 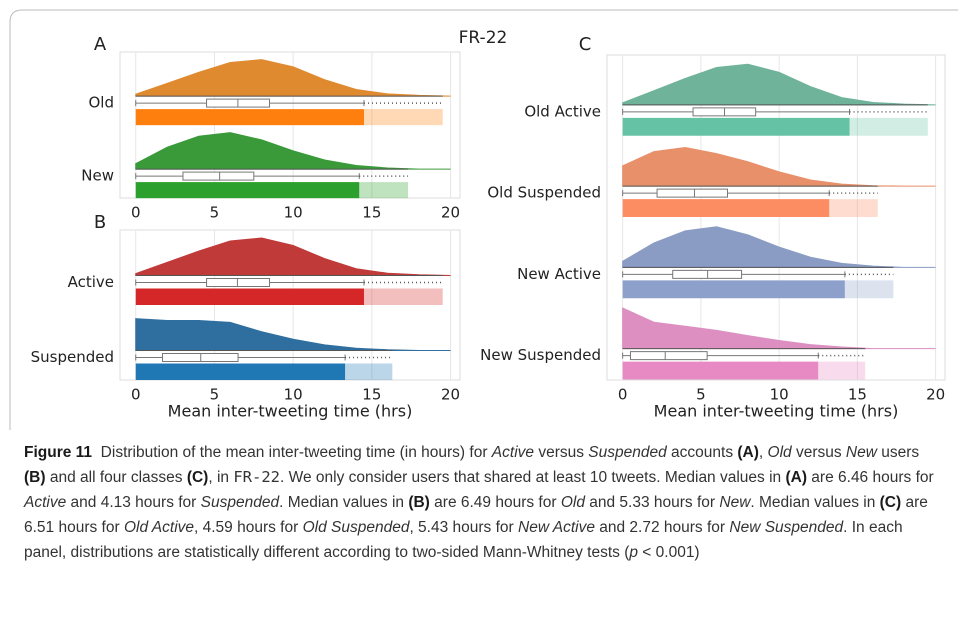 I want to click on figure-title: FR-22, so click(x=483, y=38).